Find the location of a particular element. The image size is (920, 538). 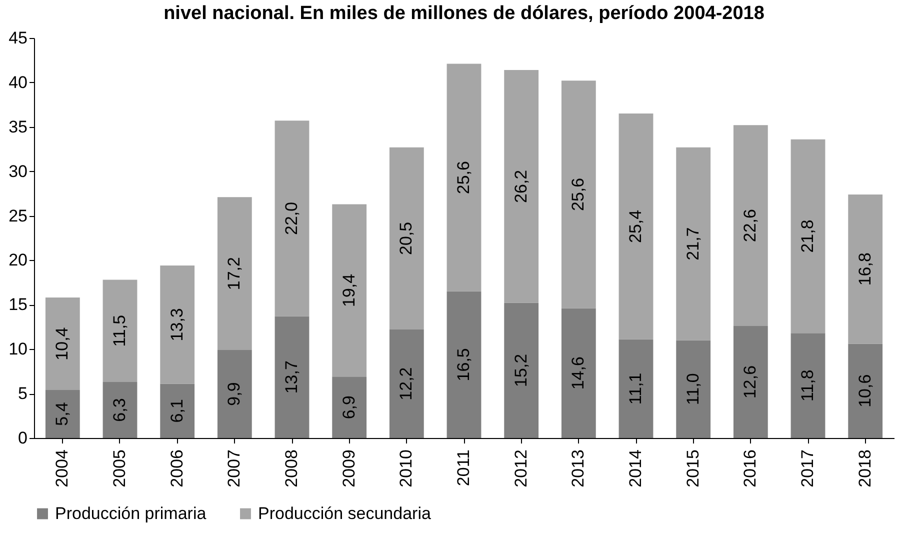

data-label: 19,4 is located at coordinates (348, 290).